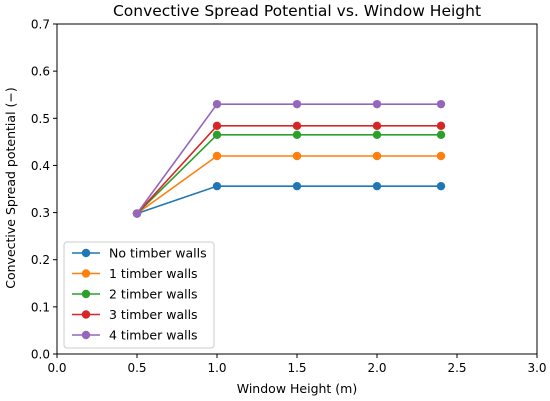 This screenshot has width=550, height=401. What do you see at coordinates (153, 314) in the screenshot?
I see `legend-label: 3 timber walls` at bounding box center [153, 314].